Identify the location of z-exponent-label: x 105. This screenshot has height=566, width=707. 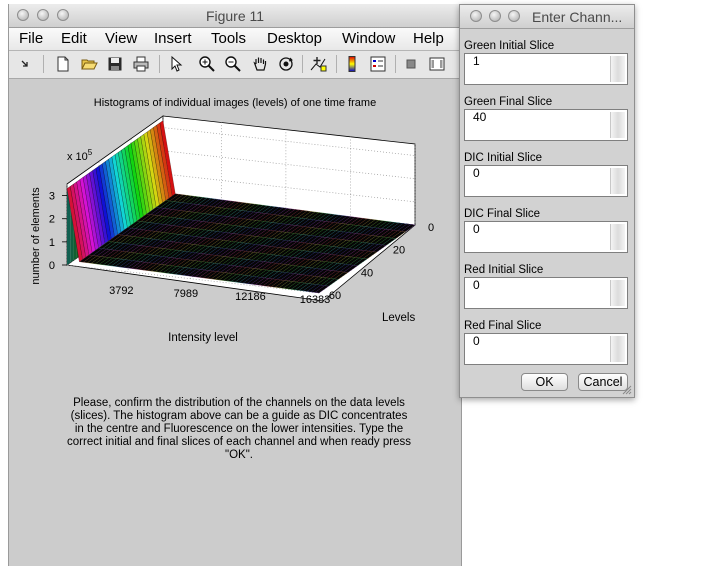
(80, 155).